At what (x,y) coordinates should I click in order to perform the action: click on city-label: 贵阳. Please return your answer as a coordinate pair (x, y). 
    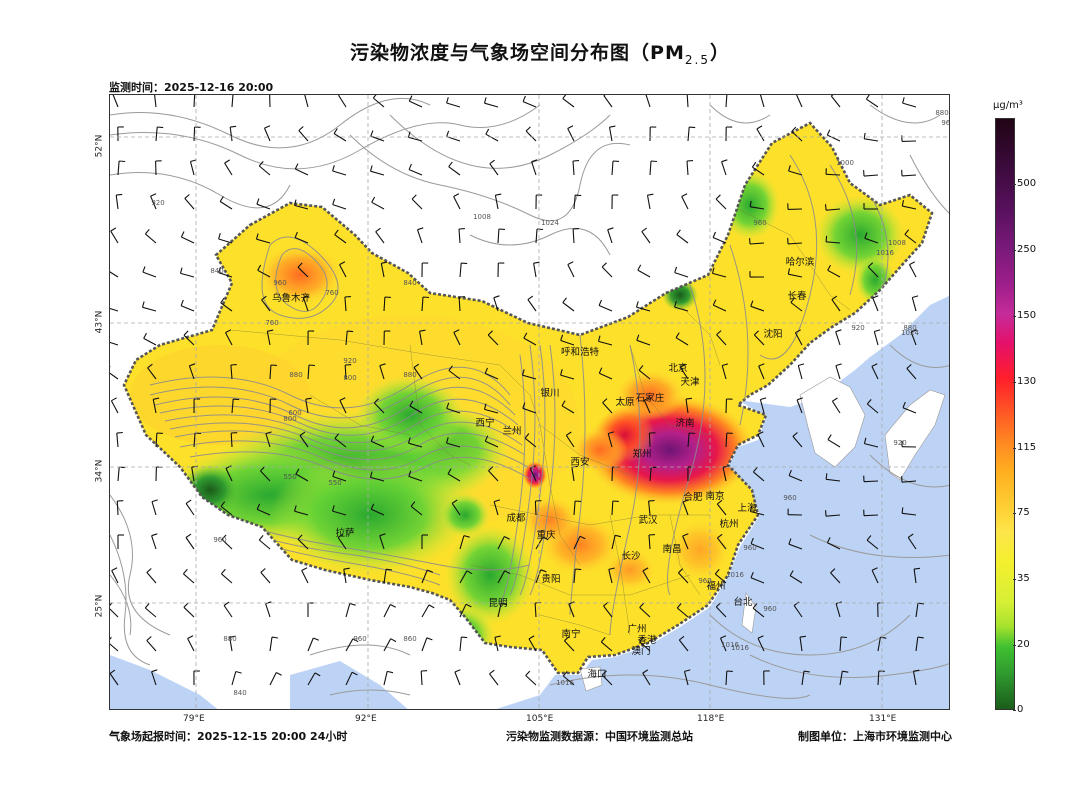
    Looking at the image, I should click on (550, 579).